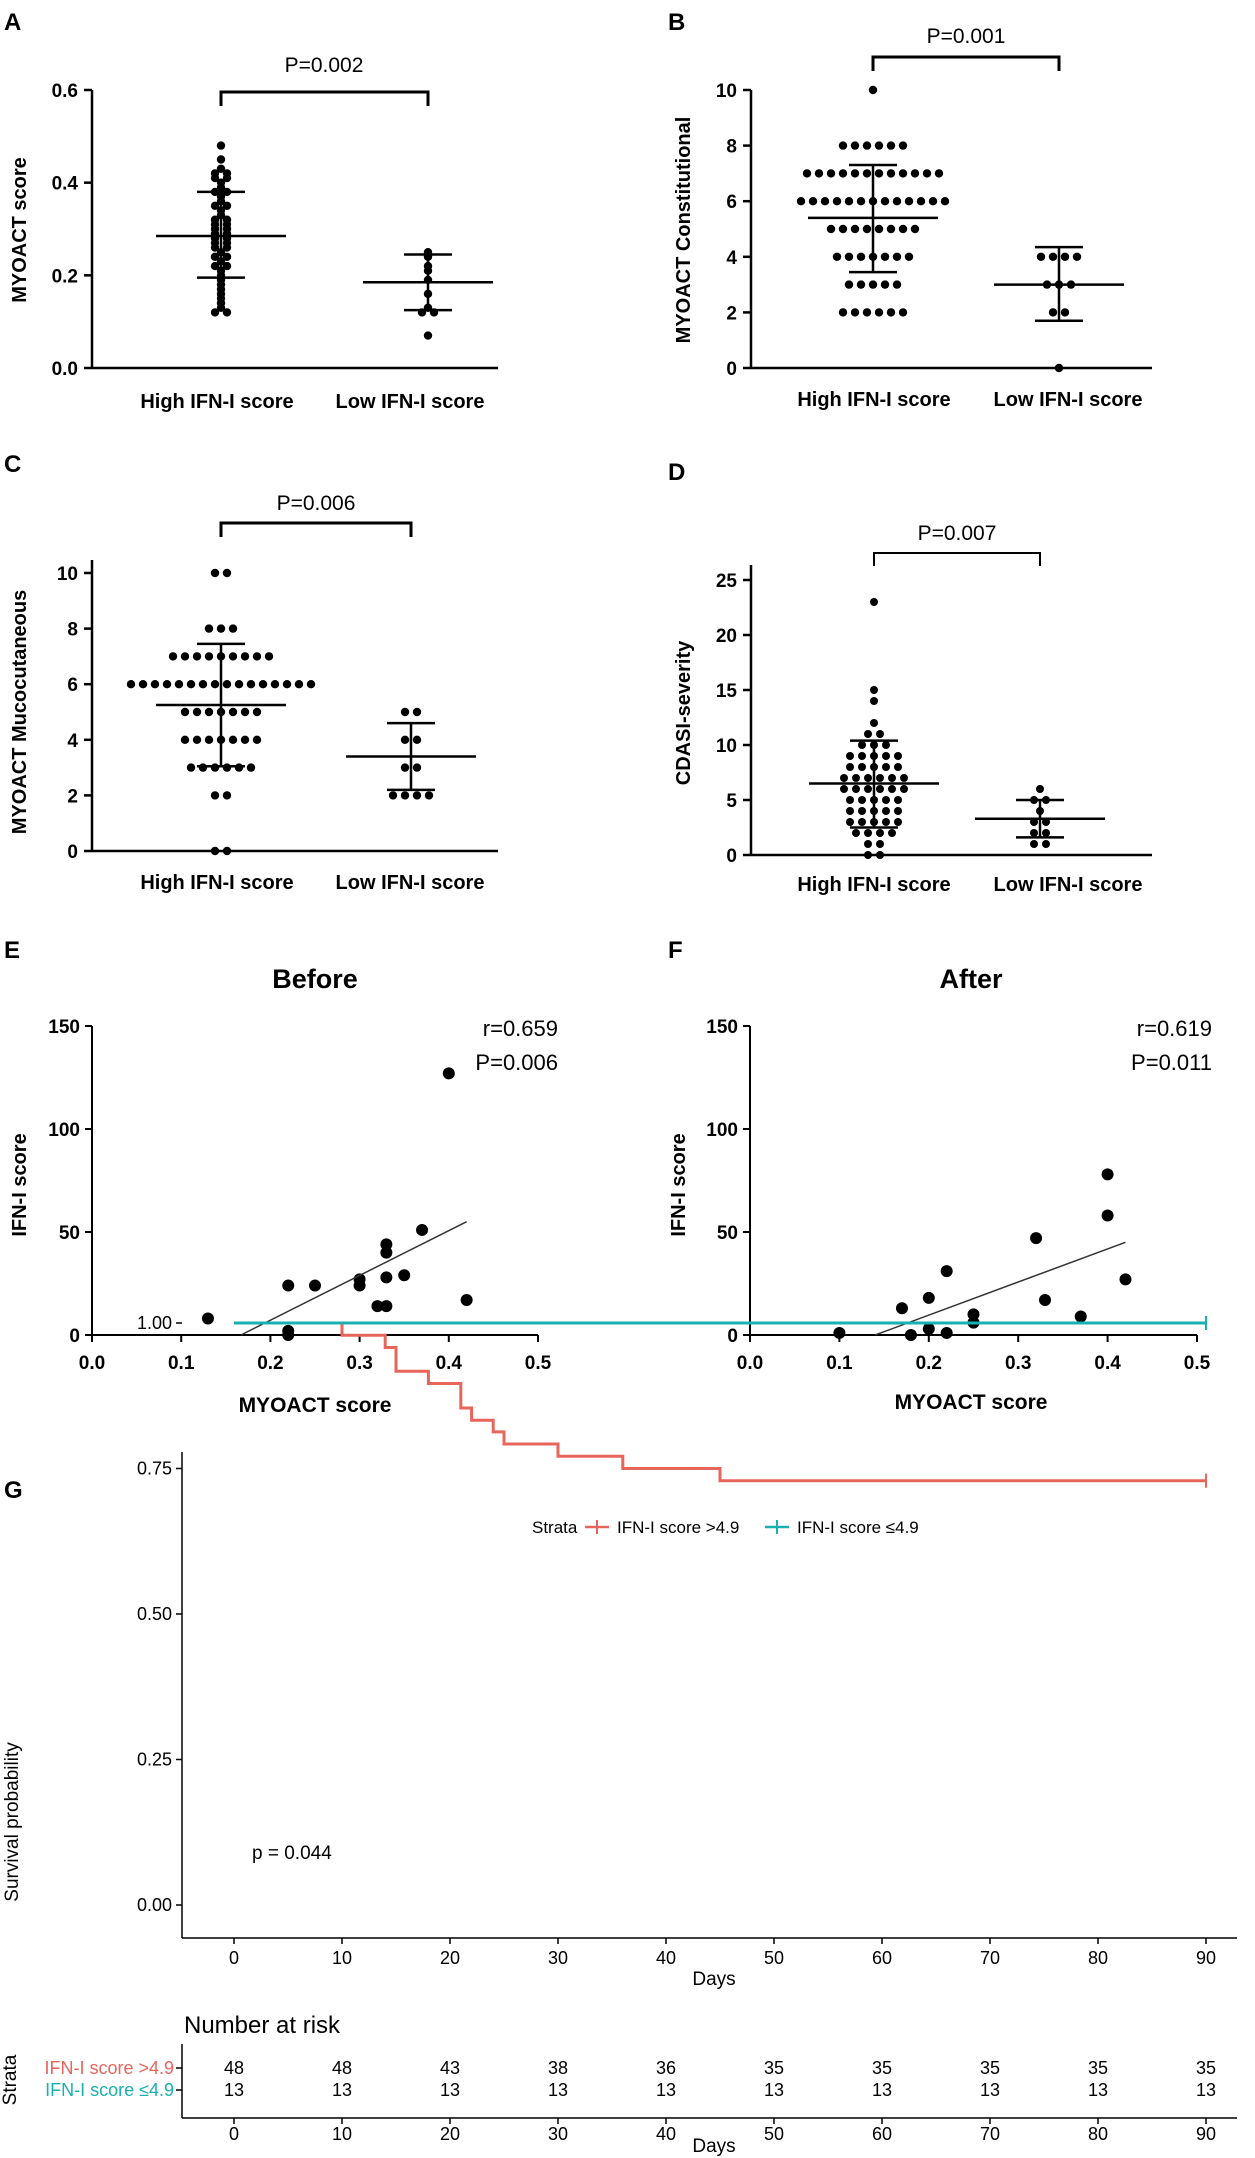 The image size is (1255, 2158). What do you see at coordinates (450, 2068) in the screenshot?
I see `risk-value: 43` at bounding box center [450, 2068].